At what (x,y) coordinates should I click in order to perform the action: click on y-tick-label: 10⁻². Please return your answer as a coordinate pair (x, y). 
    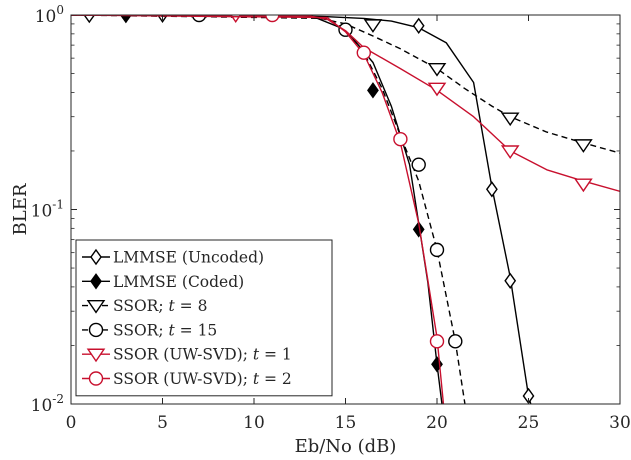
    Looking at the image, I should click on (47, 404).